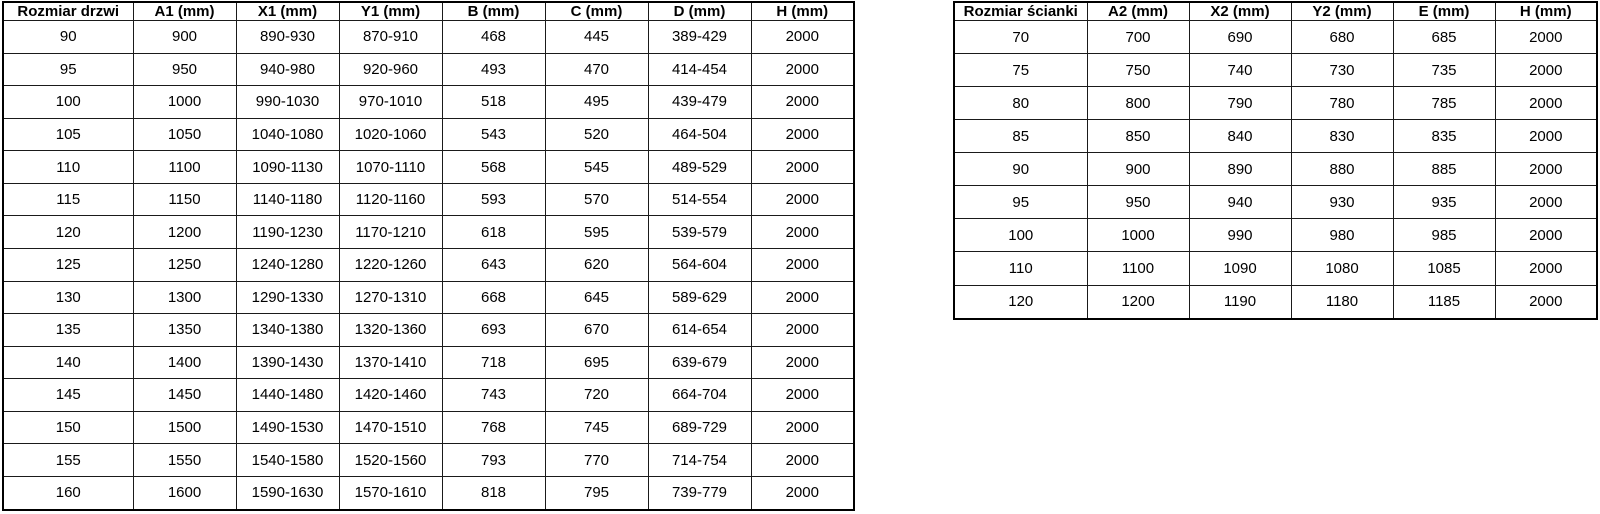 The width and height of the screenshot is (1600, 514). I want to click on table-cell: 618, so click(493, 232).